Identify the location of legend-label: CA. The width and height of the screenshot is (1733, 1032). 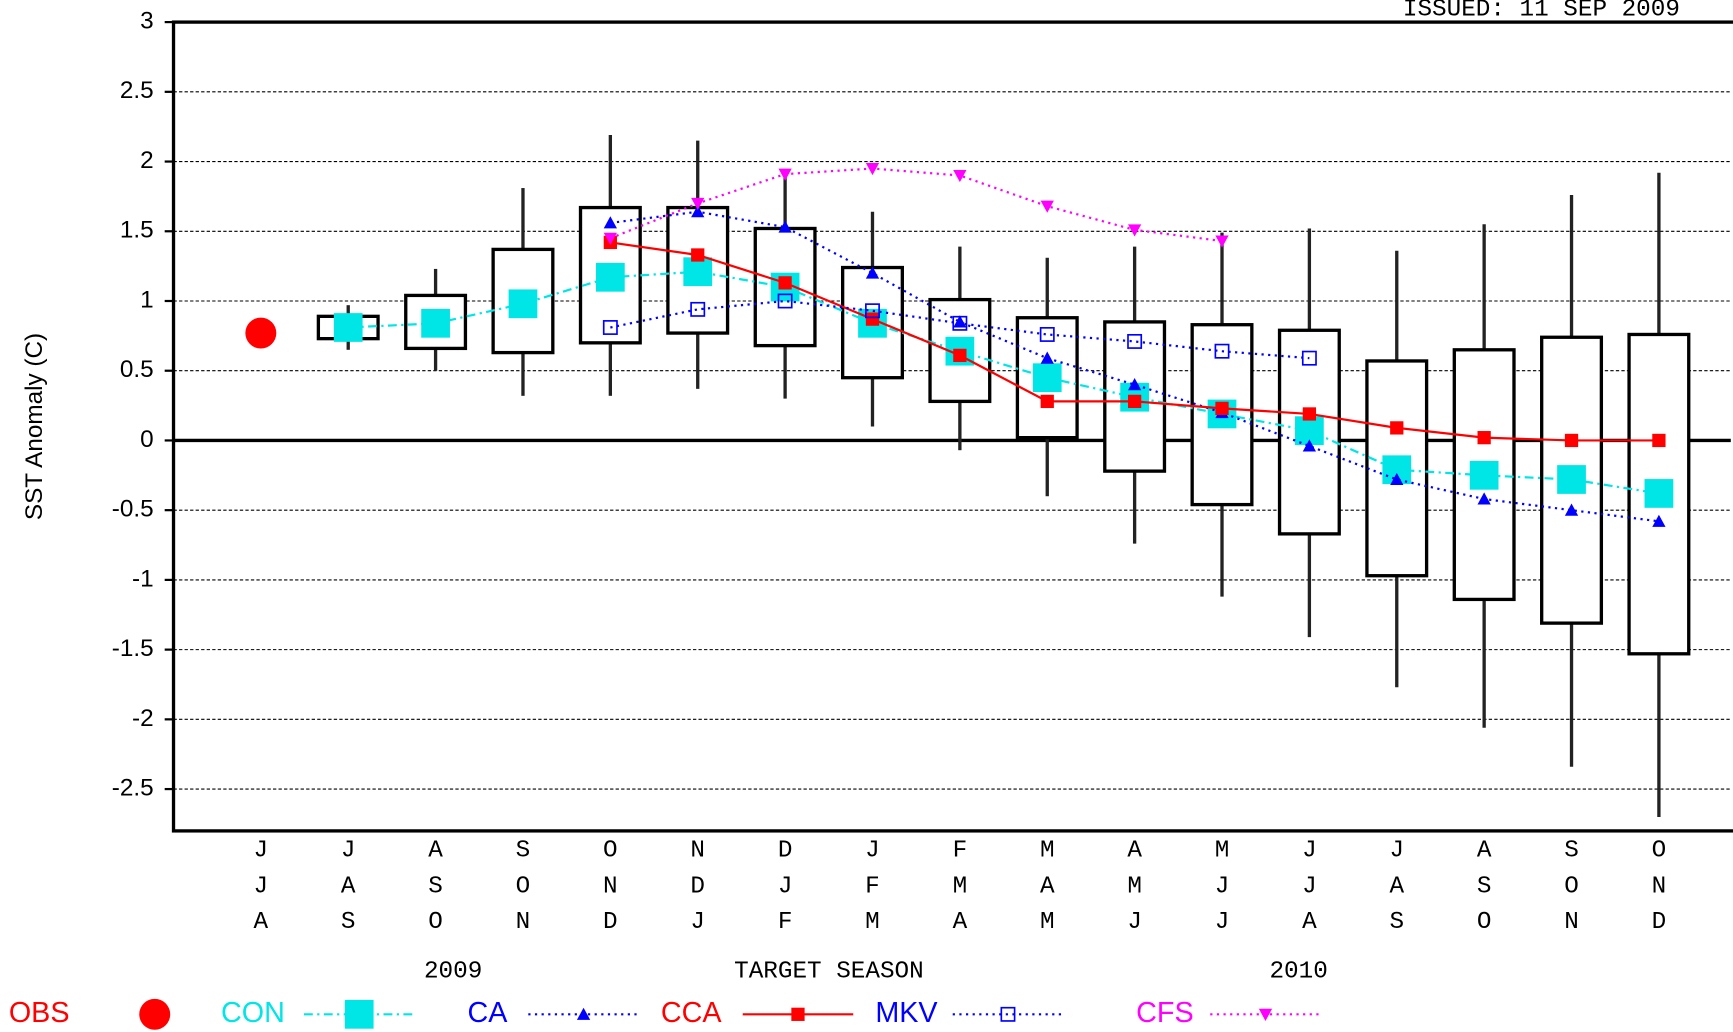
(488, 1013).